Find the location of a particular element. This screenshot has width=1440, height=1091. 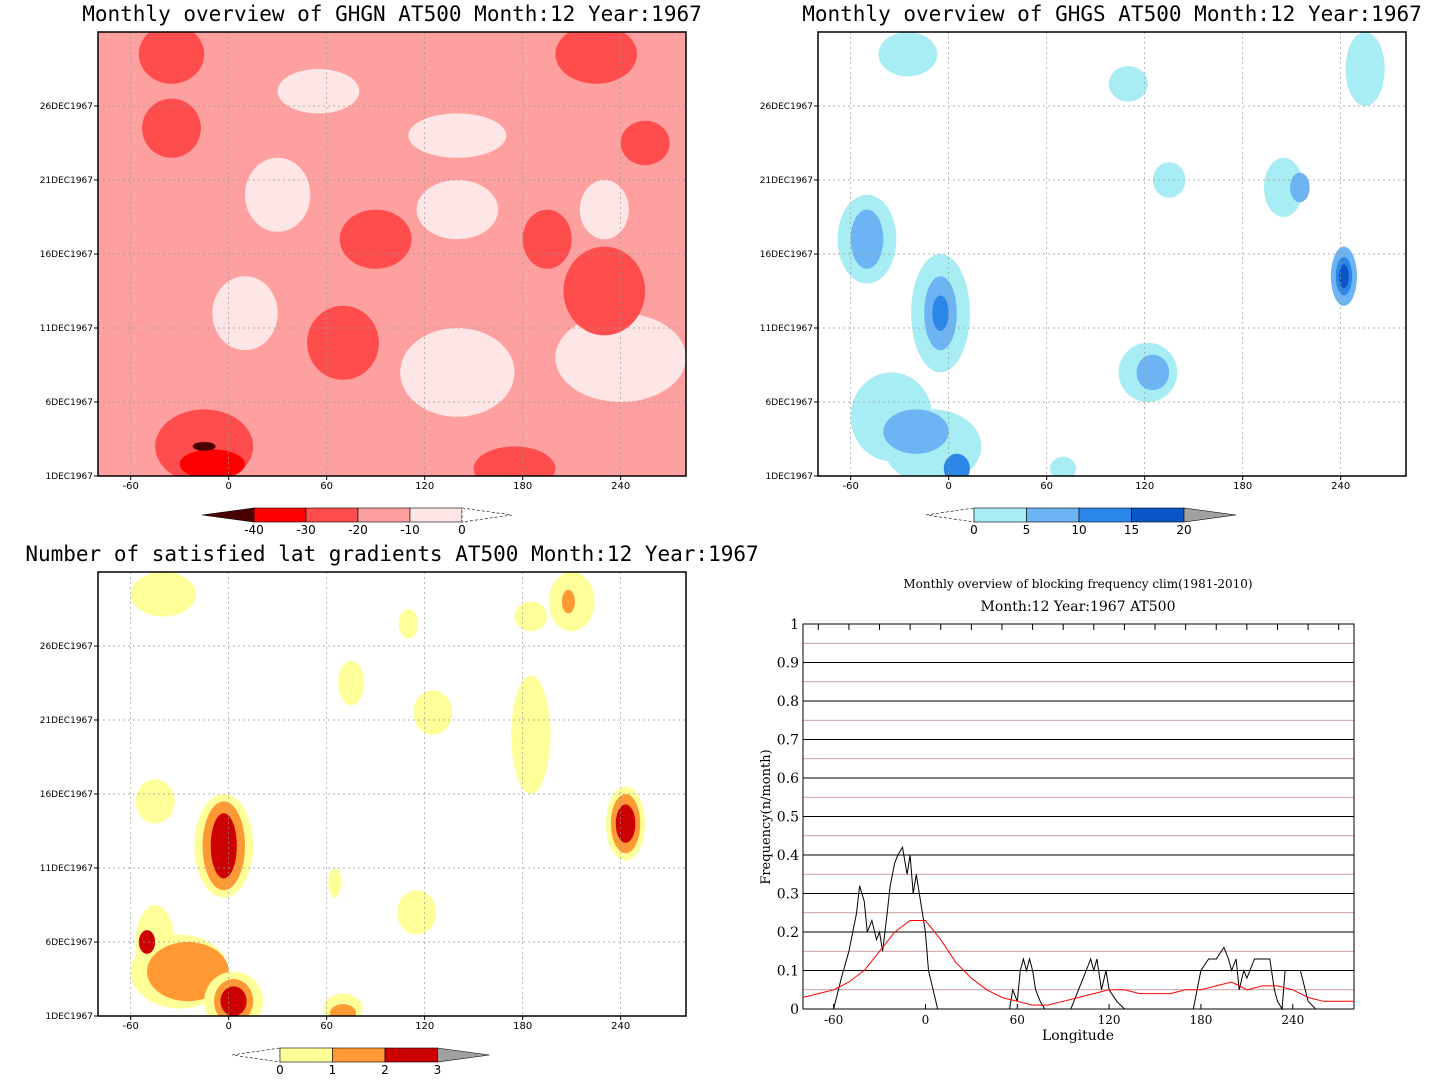

frequency-subtitle: Month:12 Year:1967 AT500 is located at coordinates (1078, 607).